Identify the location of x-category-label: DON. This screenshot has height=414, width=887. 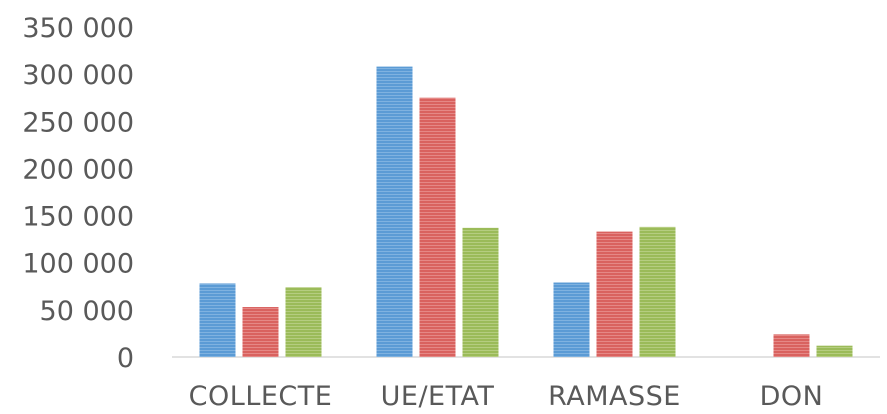
(792, 396).